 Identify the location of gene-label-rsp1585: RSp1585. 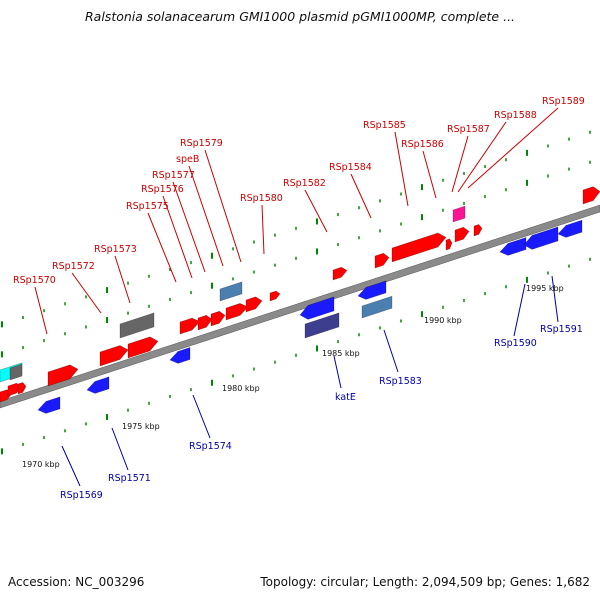
(384, 125).